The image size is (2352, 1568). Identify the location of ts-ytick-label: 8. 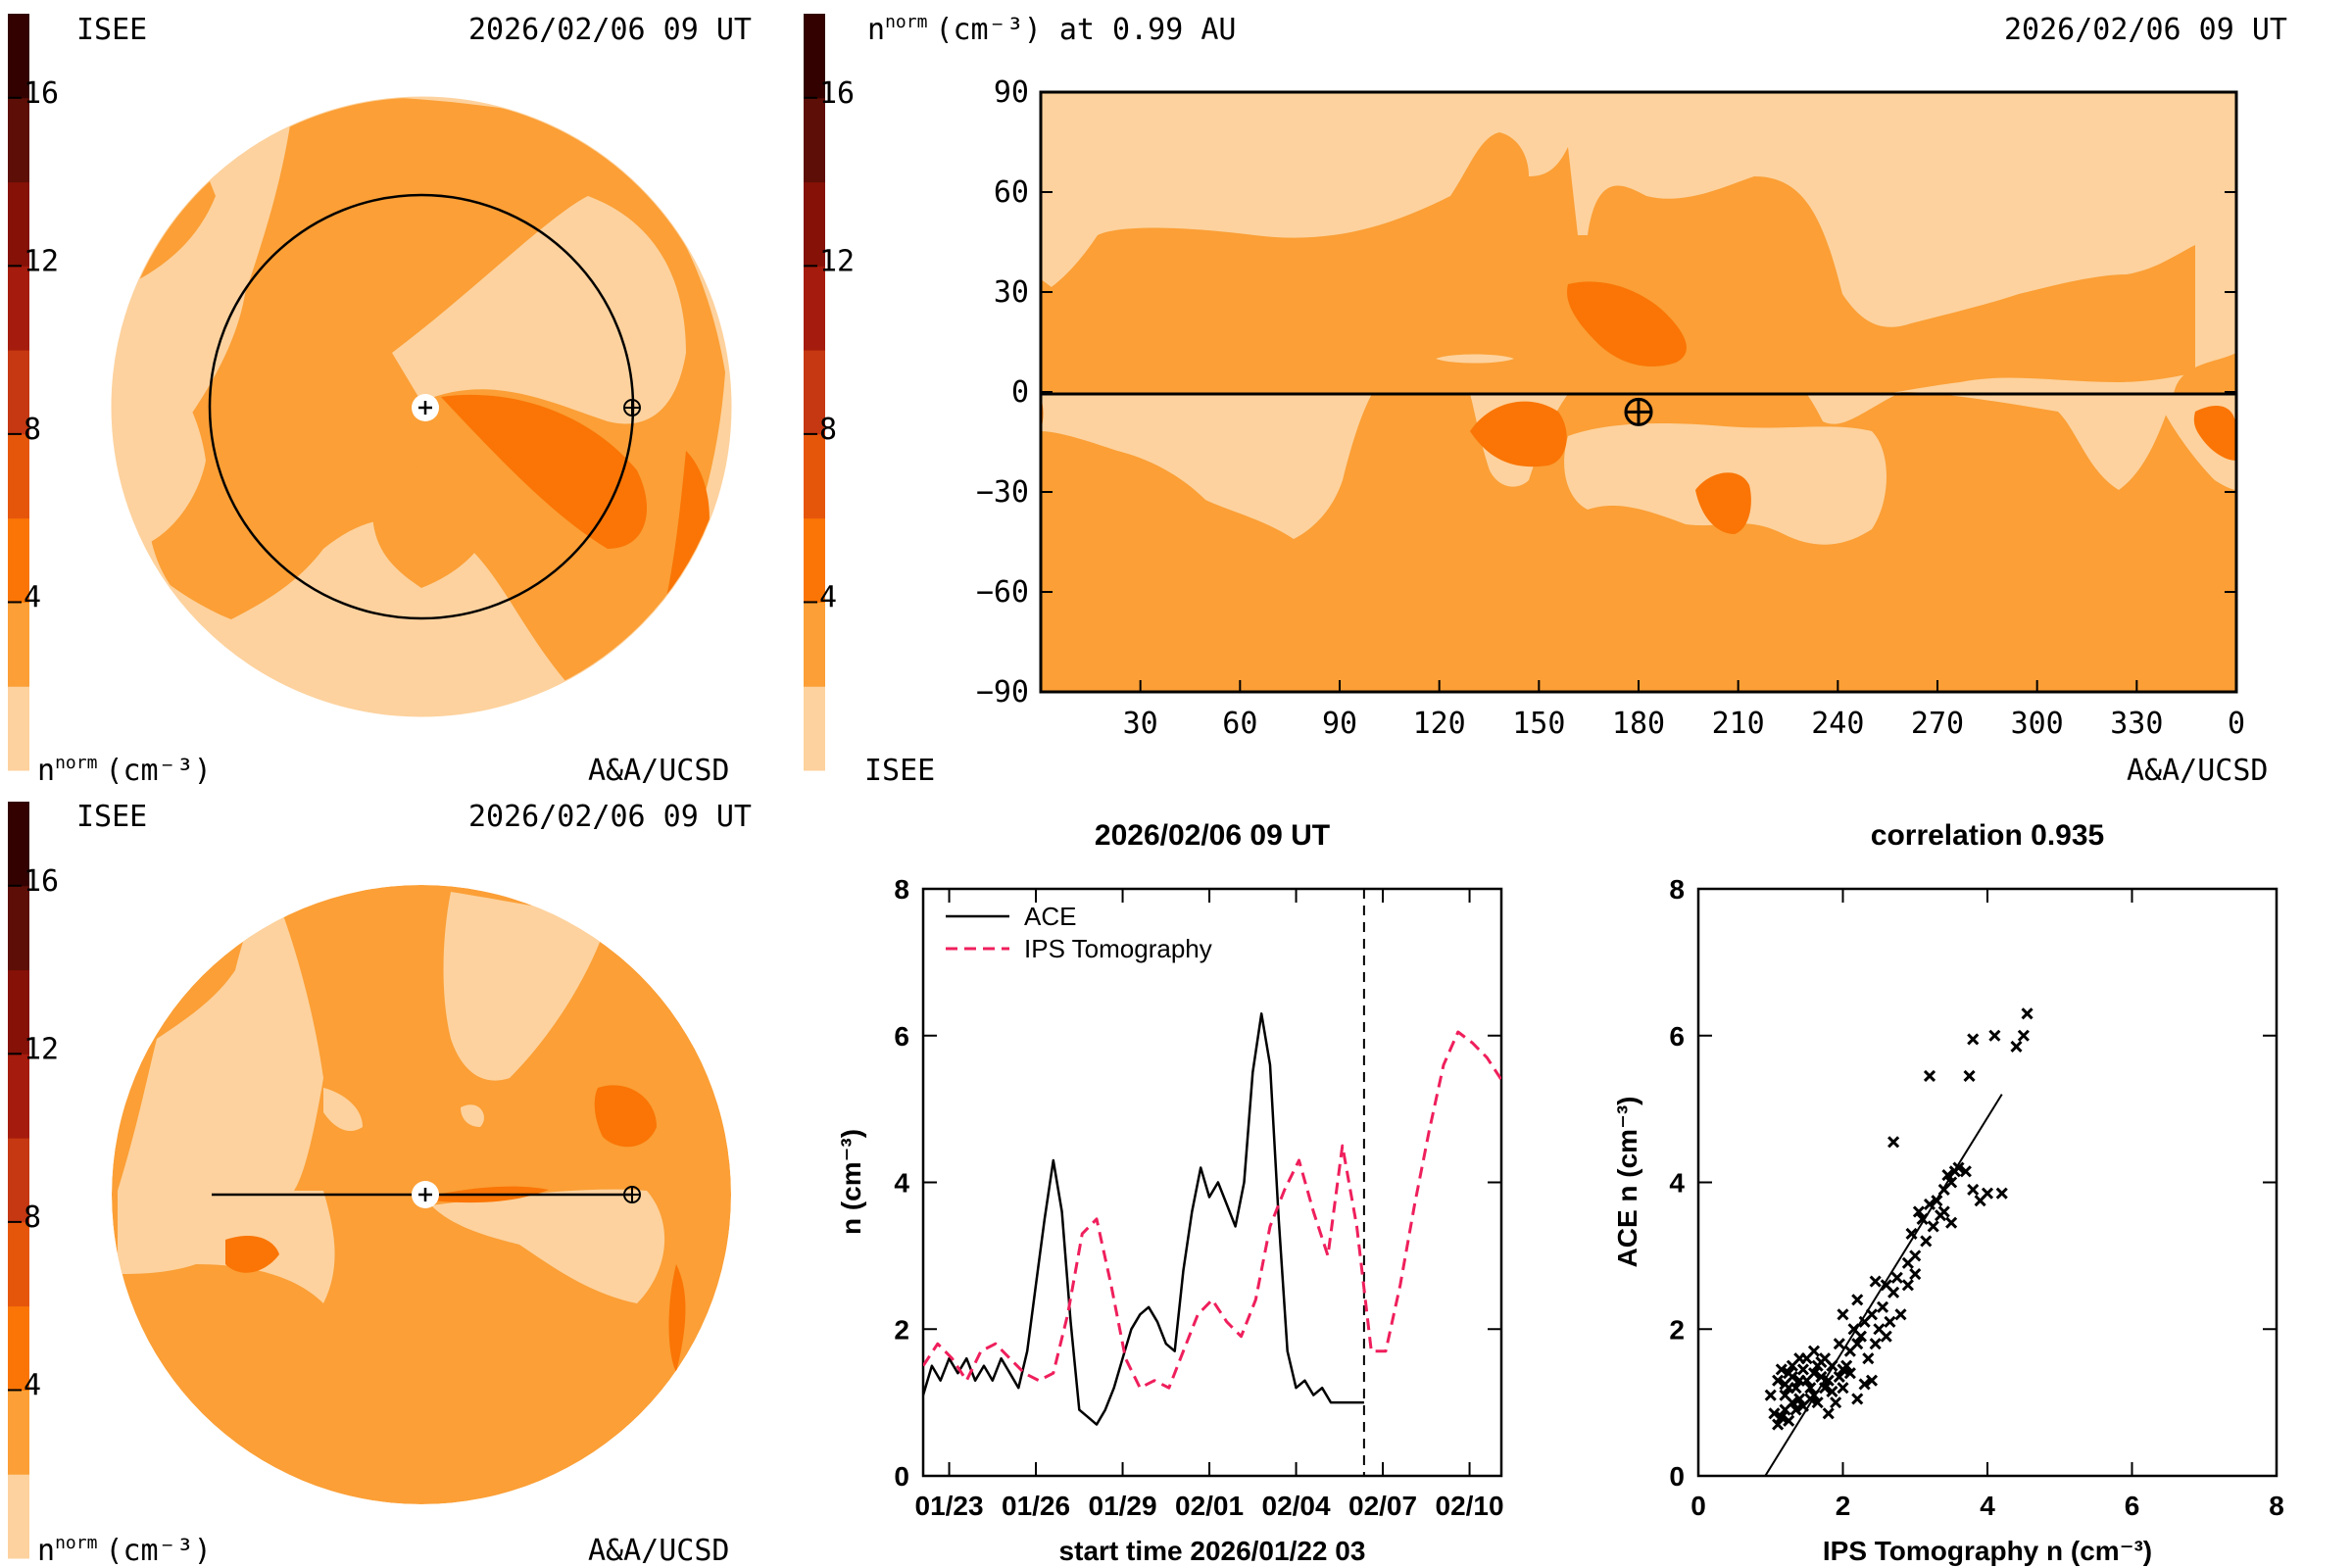
(901, 889).